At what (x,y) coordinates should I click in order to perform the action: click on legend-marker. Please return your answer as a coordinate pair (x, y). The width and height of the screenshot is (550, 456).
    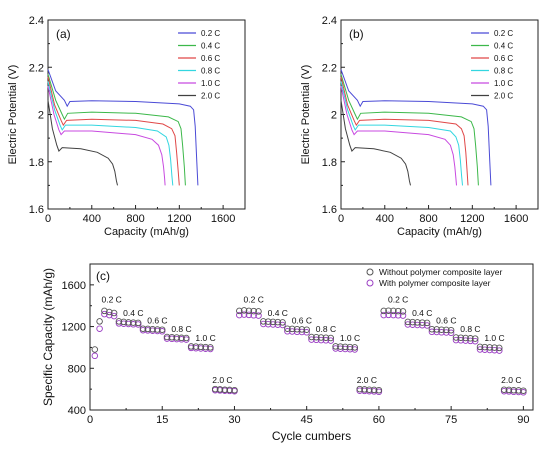
    Looking at the image, I should click on (370, 272).